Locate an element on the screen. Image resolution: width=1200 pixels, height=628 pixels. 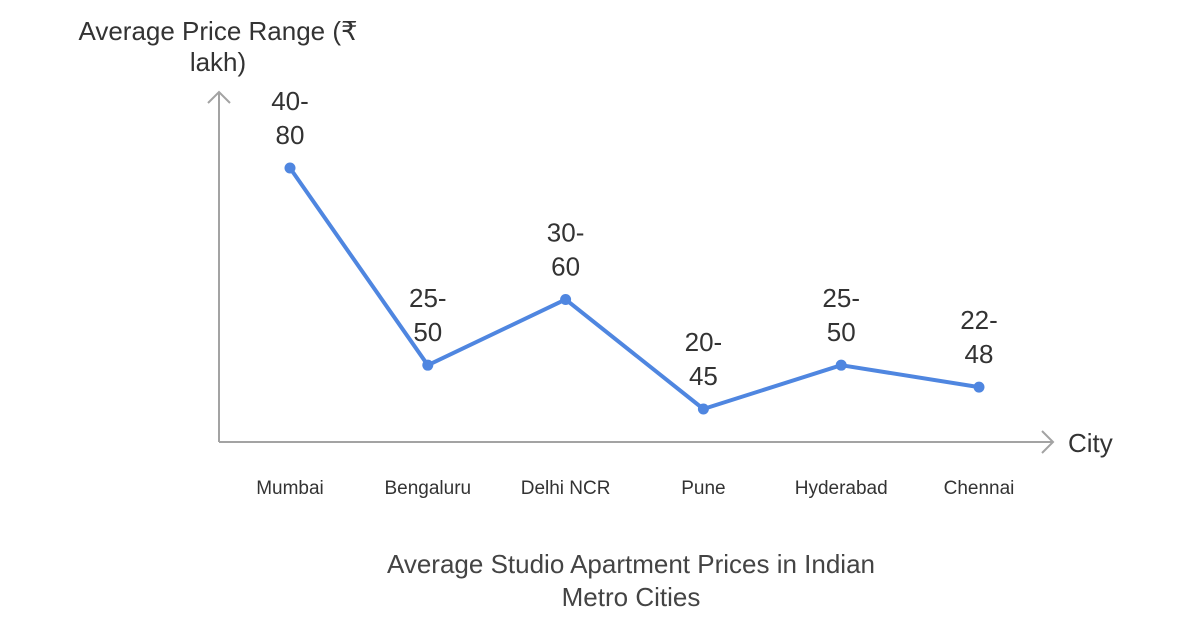
data-label: 30-60 is located at coordinates (566, 249).